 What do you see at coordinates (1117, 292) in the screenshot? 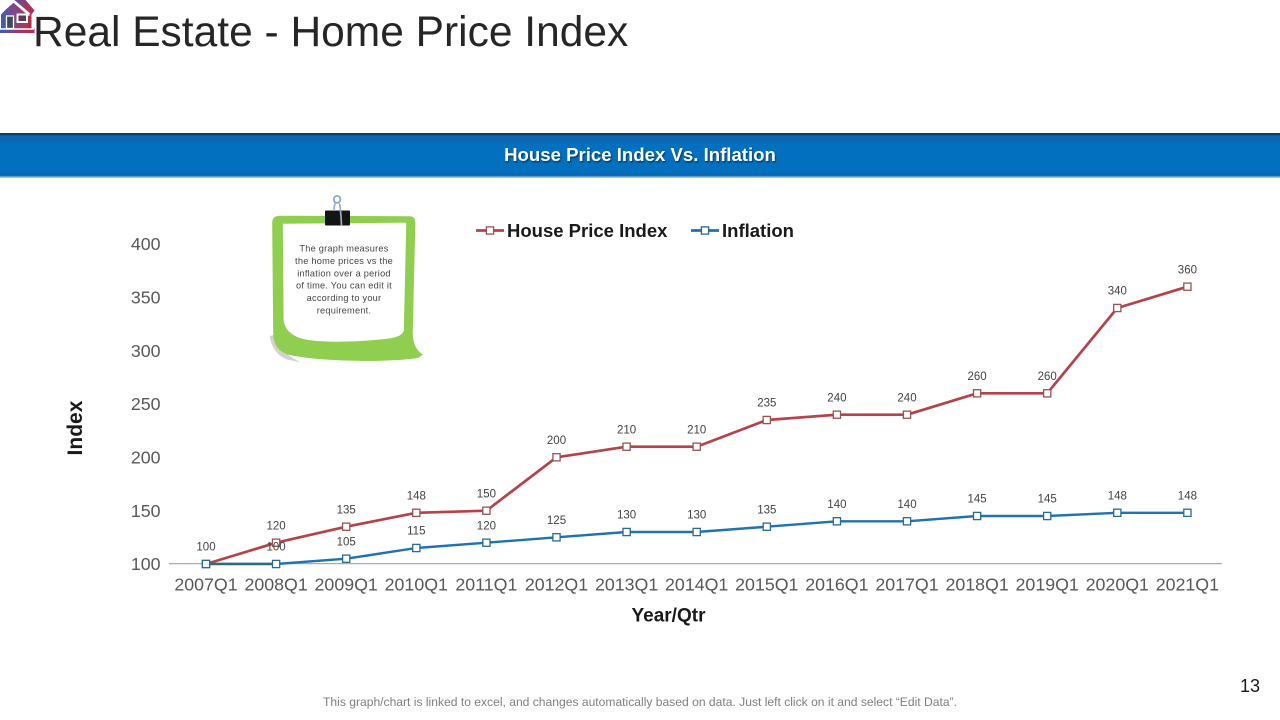
I see `svg-text: 340` at bounding box center [1117, 292].